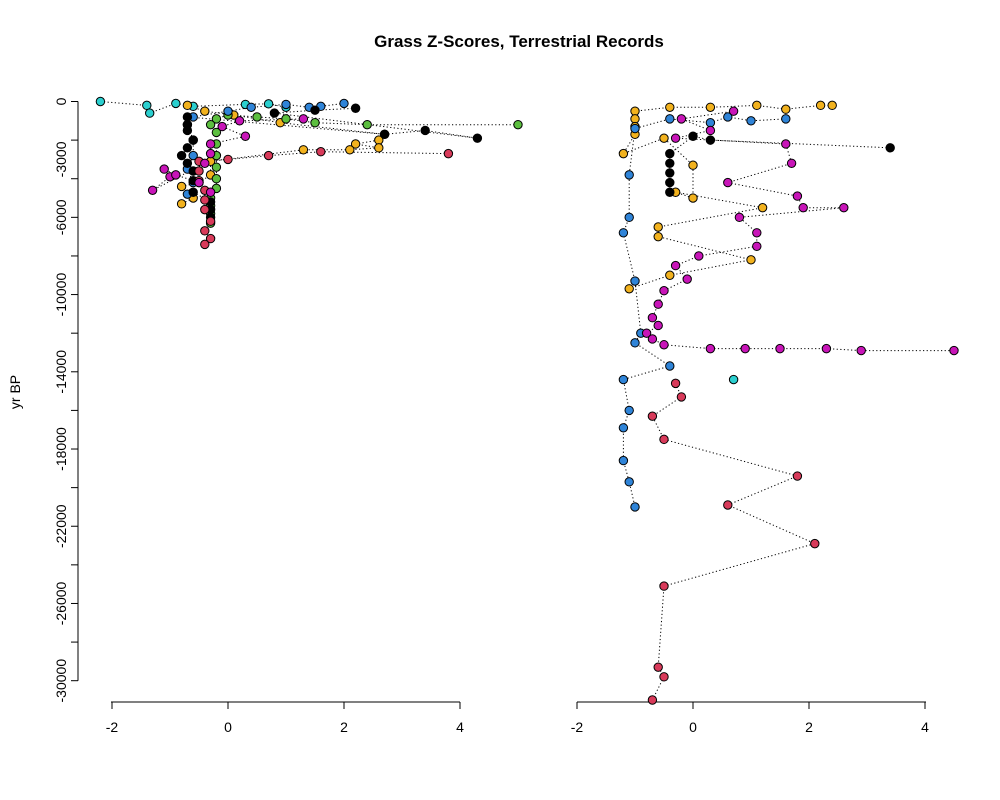 This screenshot has width=1000, height=800. What do you see at coordinates (15, 392) in the screenshot?
I see `y-axis-label: yr BP` at bounding box center [15, 392].